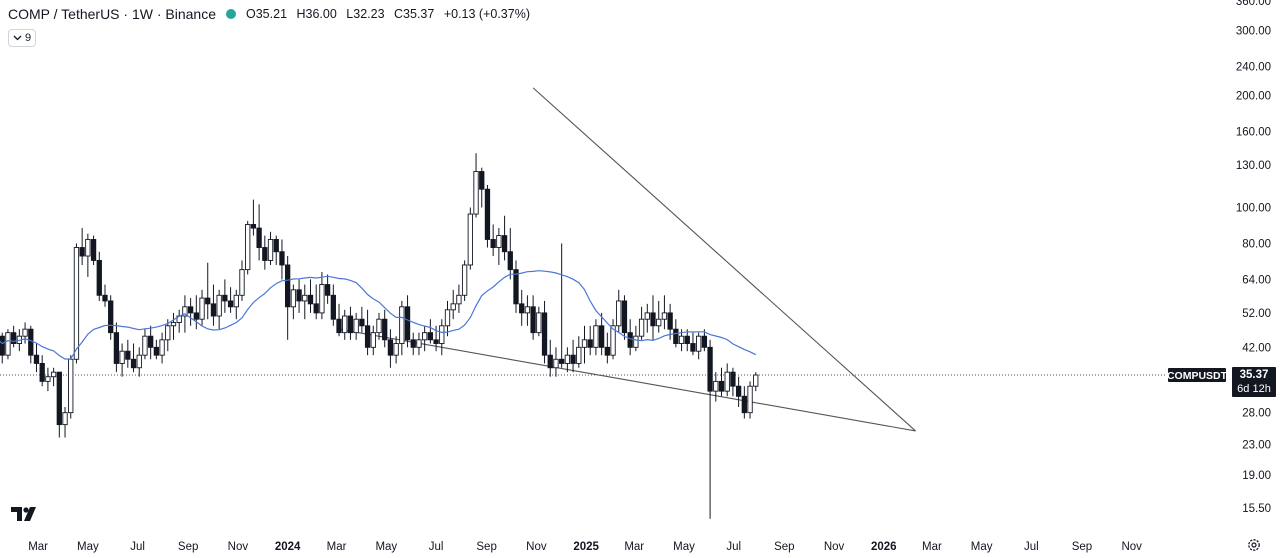  Describe the element at coordinates (1256, 414) in the screenshot. I see `price-tick-label: 28.00` at that location.